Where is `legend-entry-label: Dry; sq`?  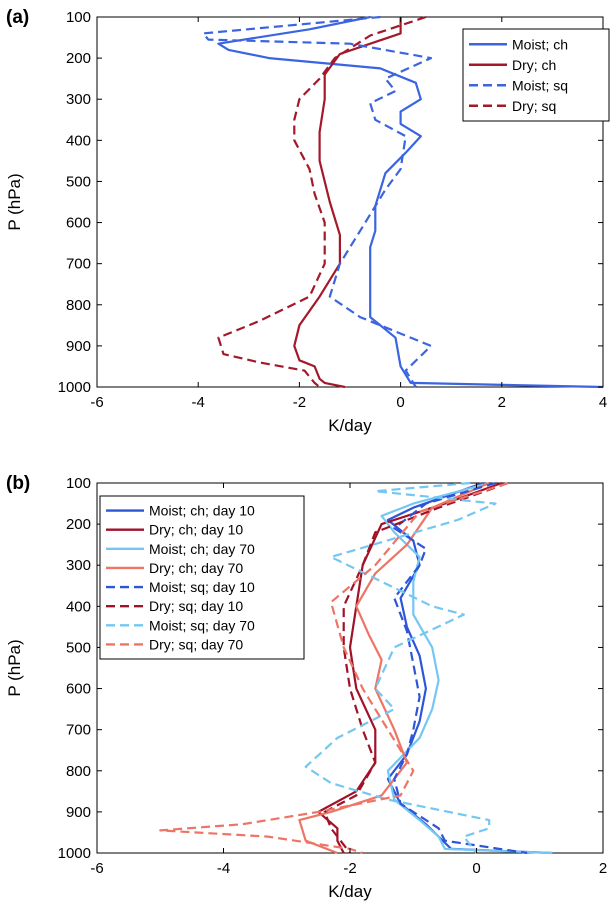
legend-entry-label: Dry; sq is located at coordinates (534, 106).